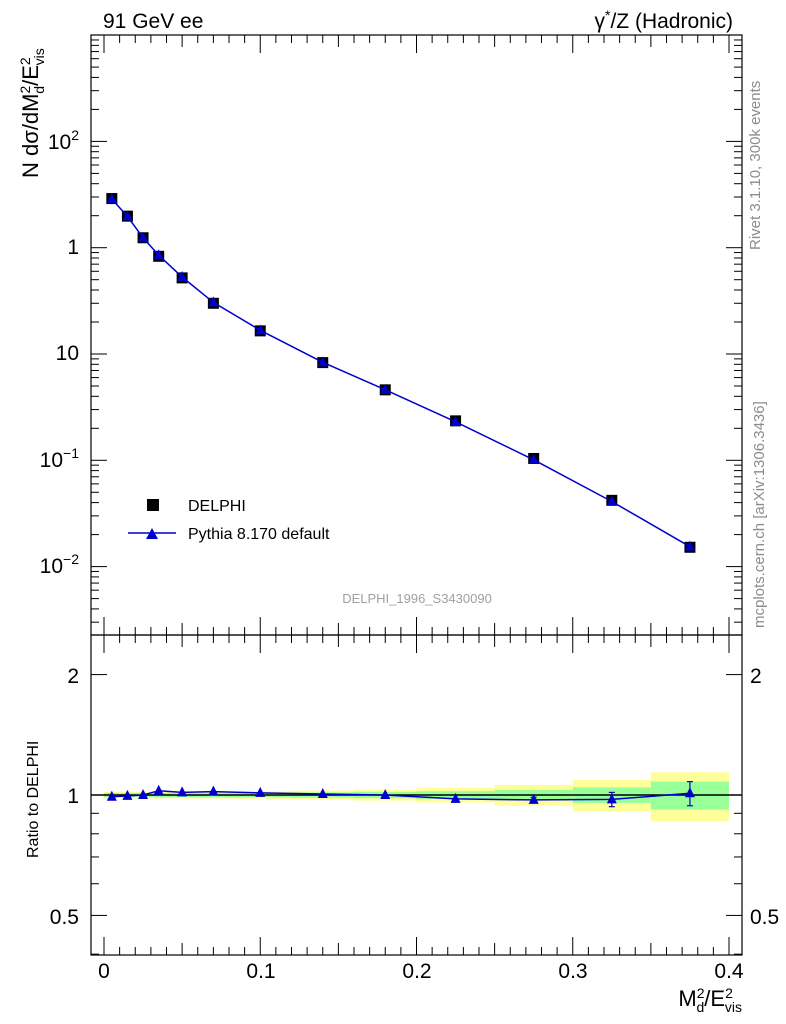  I want to click on y-tick-label-0p1: 10⁻¹, so click(60, 458).